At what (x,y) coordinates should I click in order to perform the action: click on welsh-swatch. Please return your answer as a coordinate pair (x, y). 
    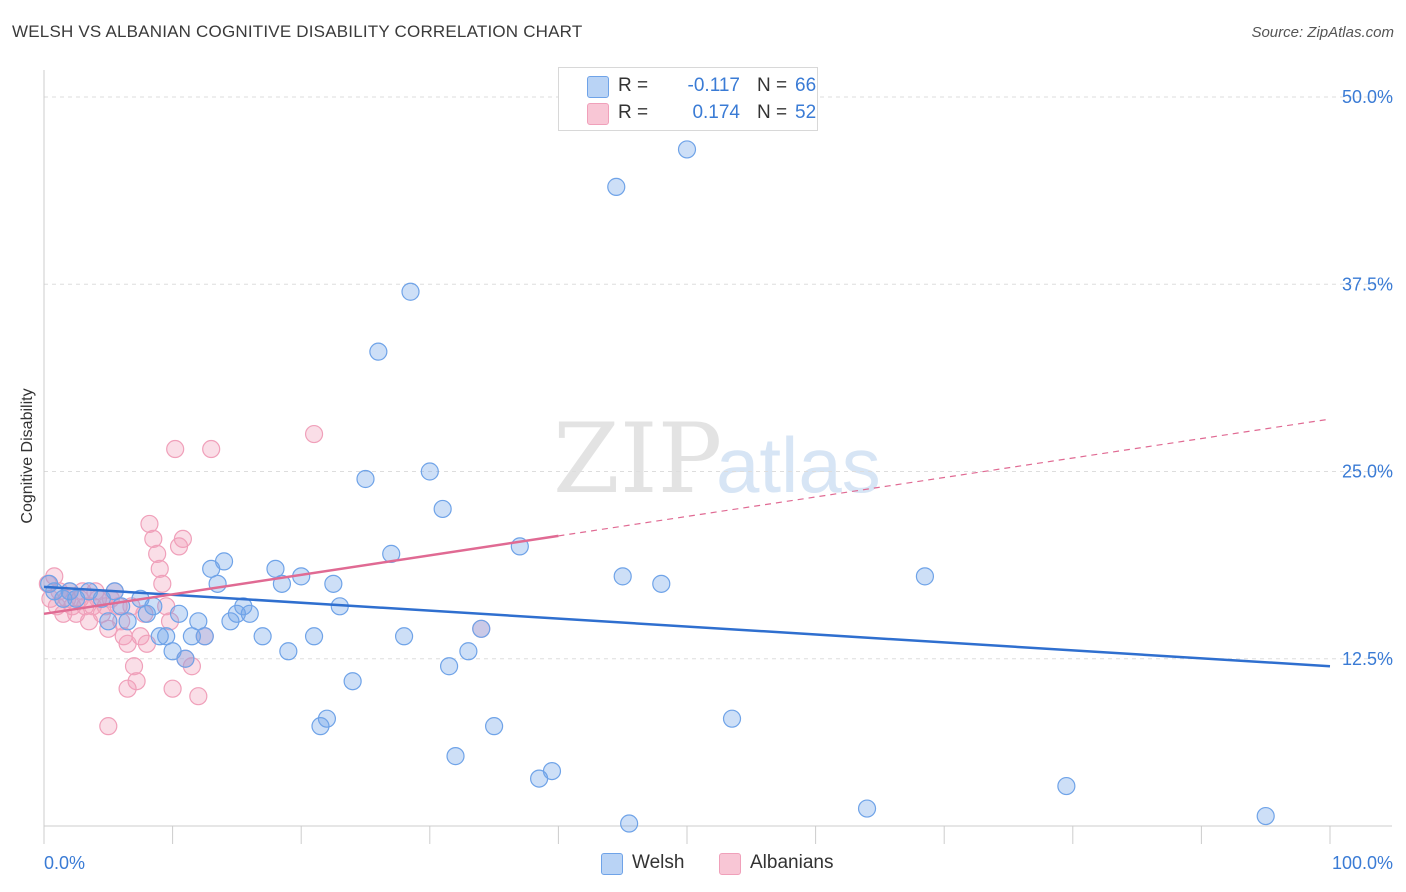
    Looking at the image, I should click on (598, 87).